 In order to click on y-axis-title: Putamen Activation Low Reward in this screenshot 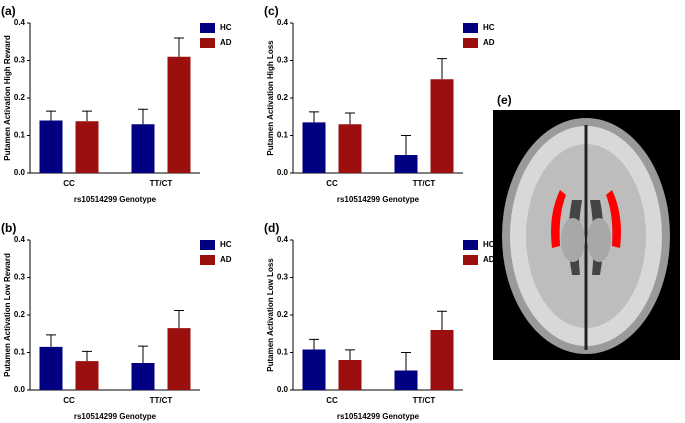, I will do `click(7, 315)`.